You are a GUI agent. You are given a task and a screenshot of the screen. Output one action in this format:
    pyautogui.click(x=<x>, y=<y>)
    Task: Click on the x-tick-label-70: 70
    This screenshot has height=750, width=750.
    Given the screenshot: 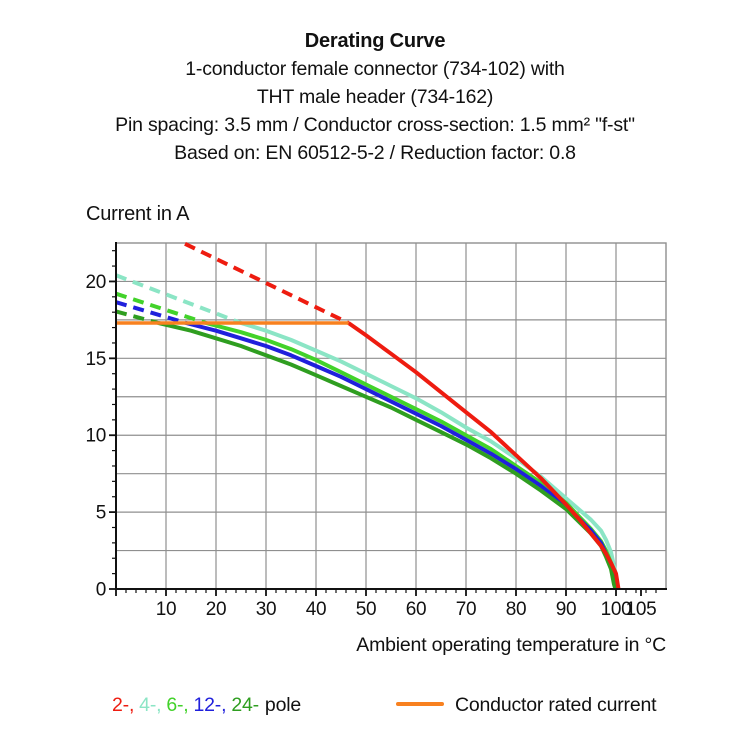 What is the action you would take?
    pyautogui.click(x=466, y=609)
    